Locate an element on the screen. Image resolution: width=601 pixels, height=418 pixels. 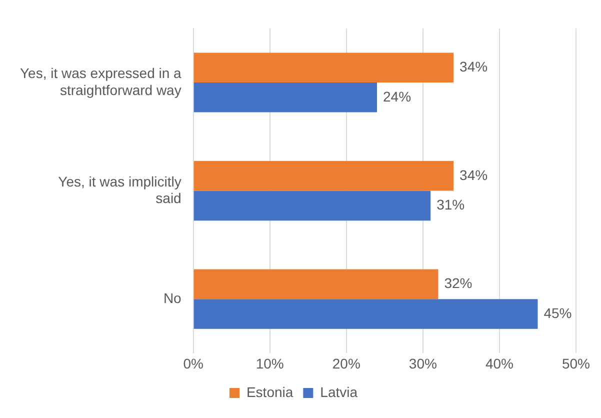
y-tick-label: Yes, it was implicitly said is located at coordinates (120, 189).